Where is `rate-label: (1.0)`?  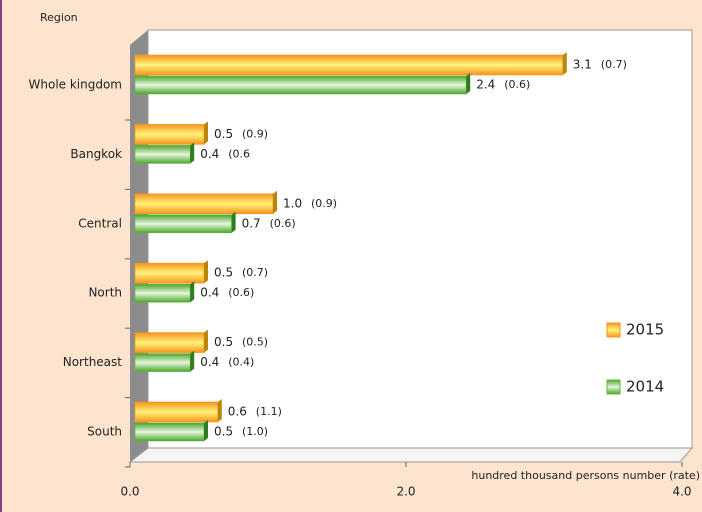 rate-label: (1.0) is located at coordinates (255, 431).